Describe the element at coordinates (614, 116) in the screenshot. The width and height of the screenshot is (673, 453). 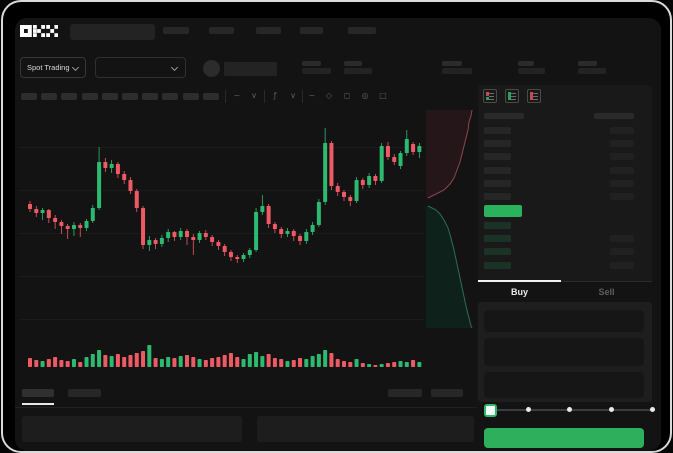
I see `ob-header-amount-skeleton` at that location.